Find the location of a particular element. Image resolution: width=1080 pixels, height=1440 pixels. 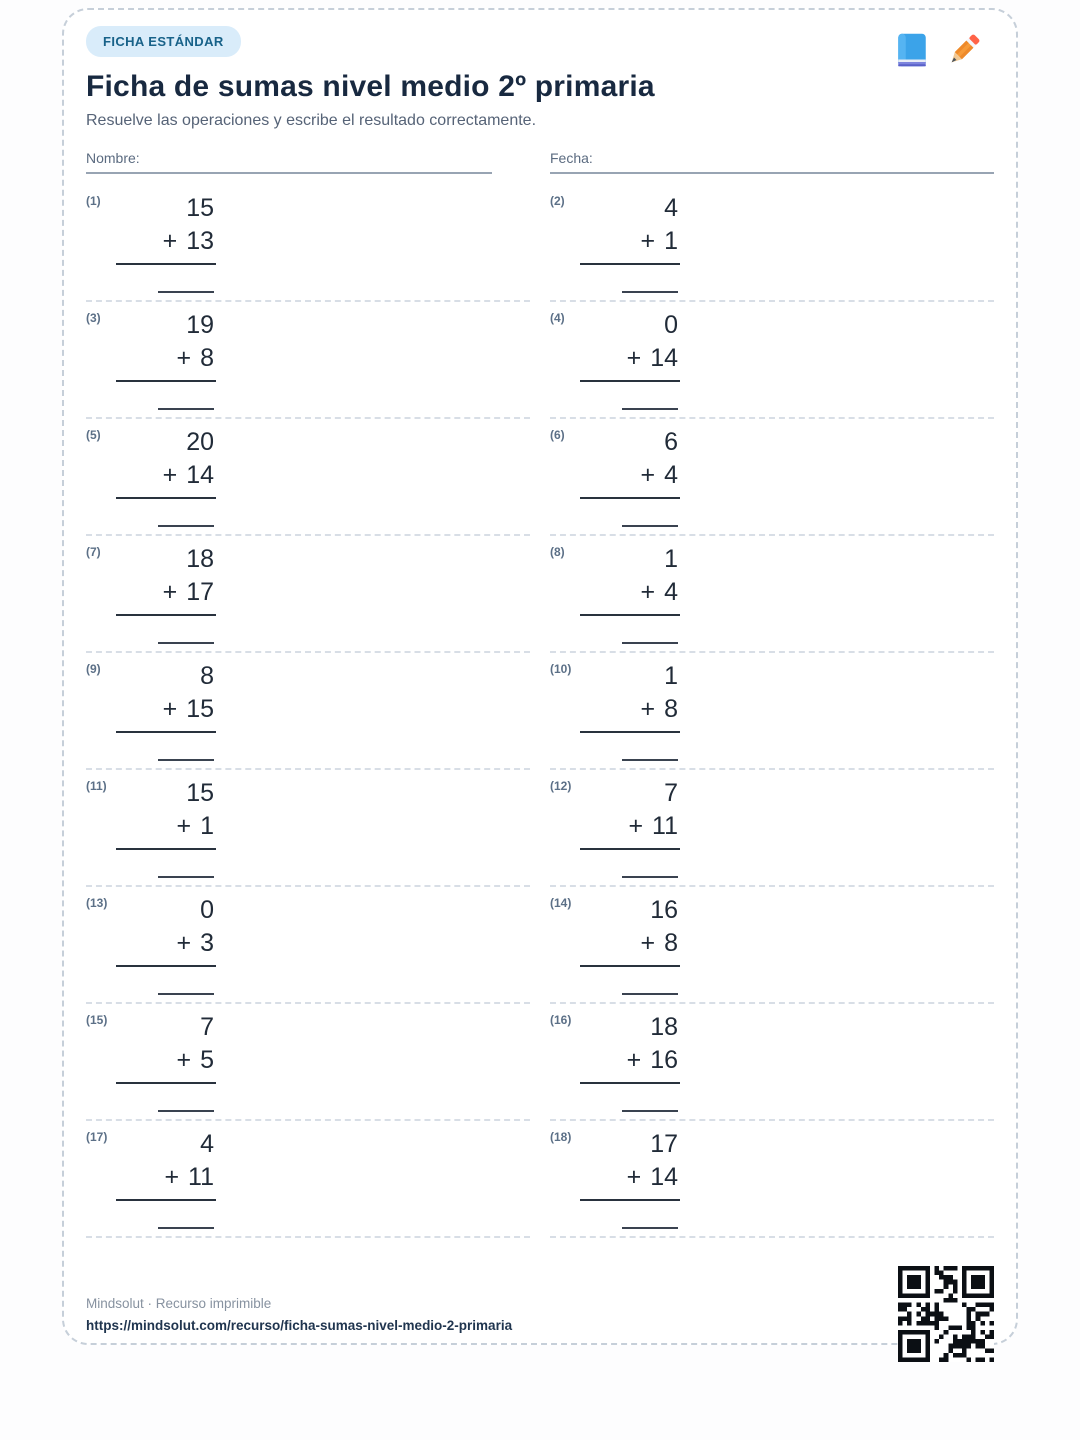

problem-block: 4 +1 is located at coordinates (630, 242).